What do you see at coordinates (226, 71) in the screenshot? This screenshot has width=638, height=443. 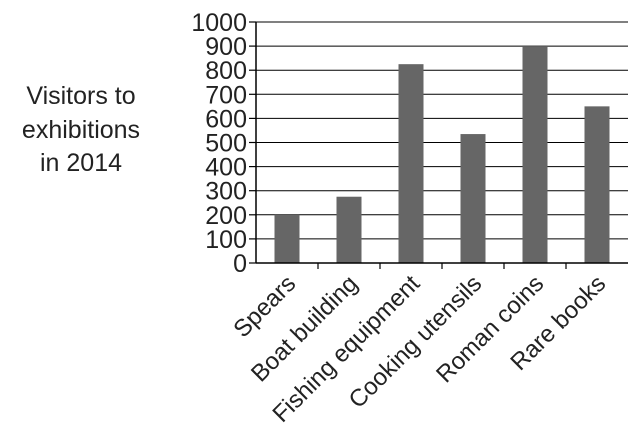 I see `y-tick-label: 800` at bounding box center [226, 71].